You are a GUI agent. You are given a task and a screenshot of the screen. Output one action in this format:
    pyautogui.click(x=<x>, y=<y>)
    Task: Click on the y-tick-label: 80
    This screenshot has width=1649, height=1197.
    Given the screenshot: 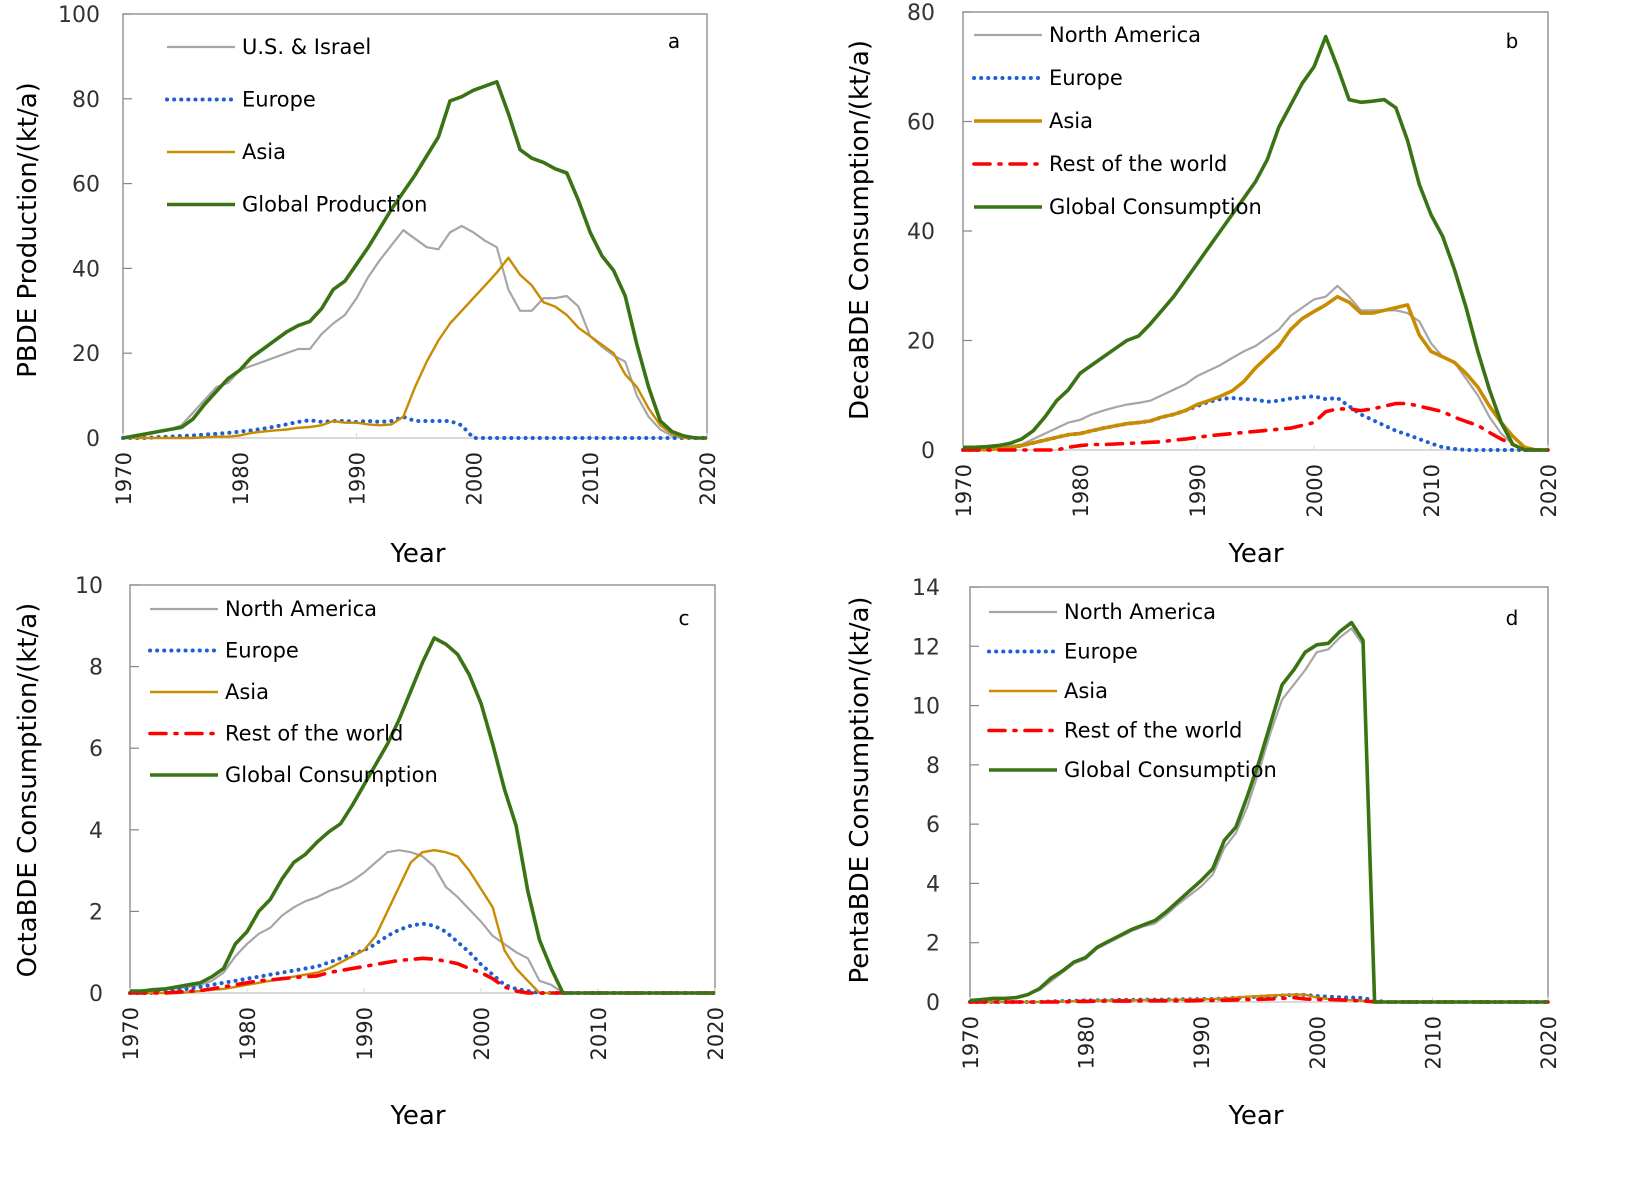 What is the action you would take?
    pyautogui.click(x=921, y=13)
    